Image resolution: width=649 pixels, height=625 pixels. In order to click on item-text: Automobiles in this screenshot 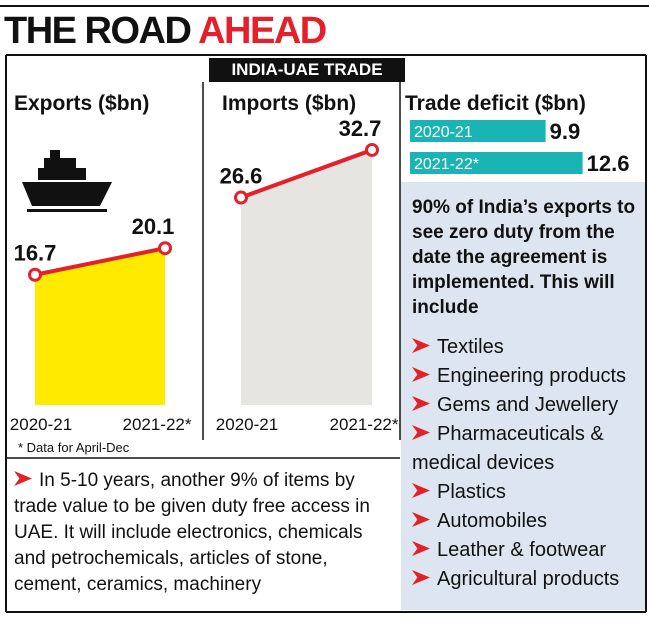, I will do `click(492, 521)`.